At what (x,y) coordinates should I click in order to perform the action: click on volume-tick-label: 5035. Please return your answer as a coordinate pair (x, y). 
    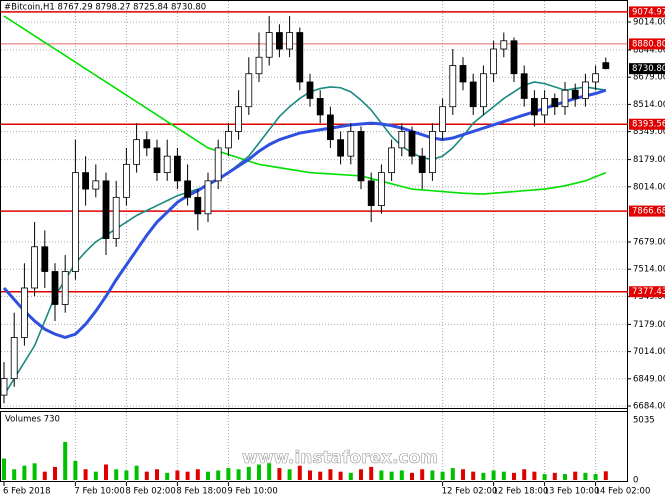
    Looking at the image, I should click on (644, 421).